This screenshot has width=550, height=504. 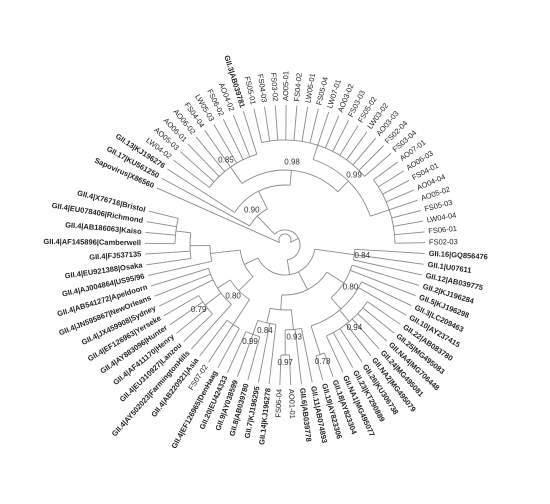 I want to click on support-value: 0.97, so click(x=285, y=362).